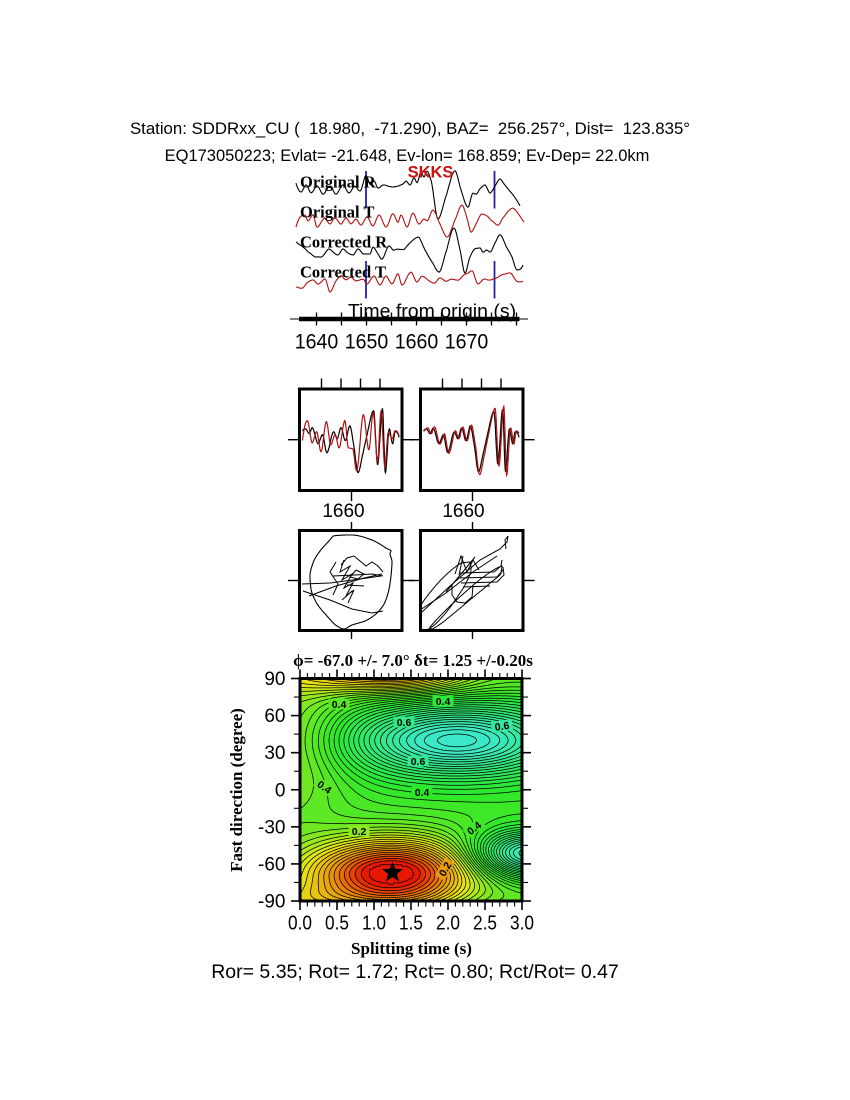 Image resolution: width=850 pixels, height=1100 pixels. Describe the element at coordinates (338, 182) in the screenshot. I see `svg-text: Original R` at that location.